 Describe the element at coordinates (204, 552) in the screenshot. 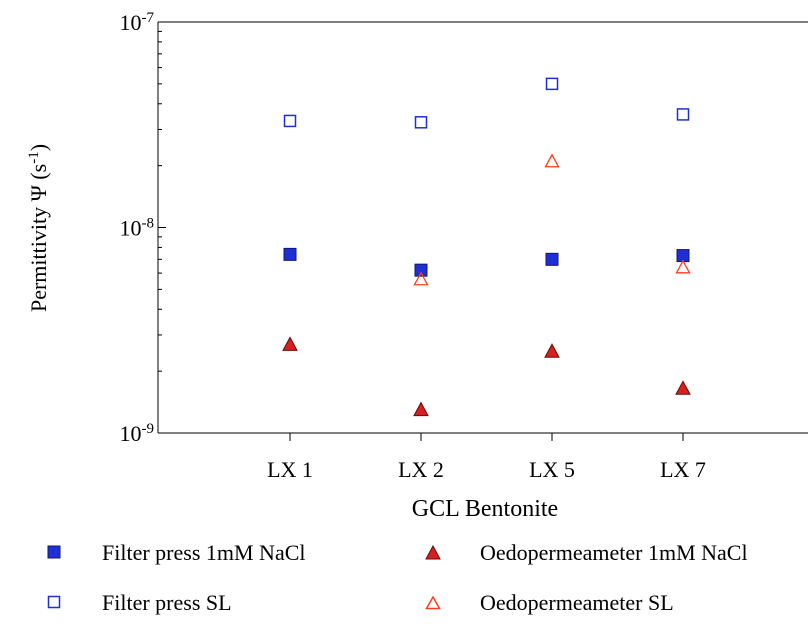

I see `legend-label: Filter press 1mM NaCl` at that location.